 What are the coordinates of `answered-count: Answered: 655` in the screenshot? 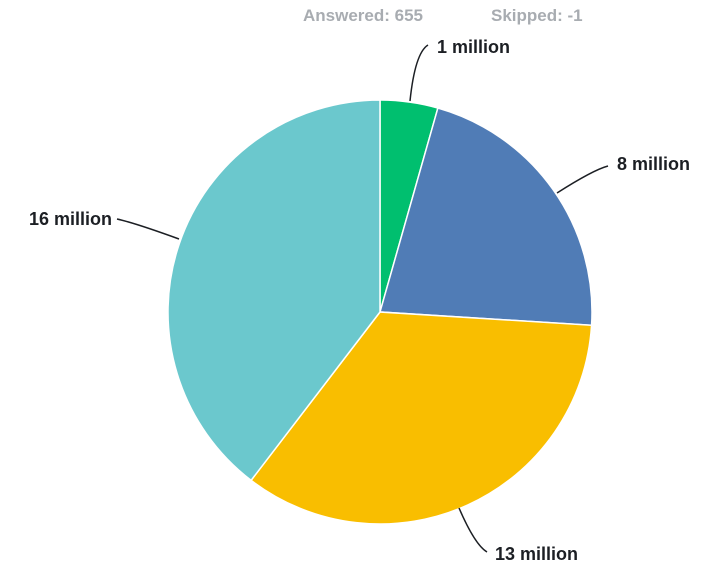 It's located at (363, 15).